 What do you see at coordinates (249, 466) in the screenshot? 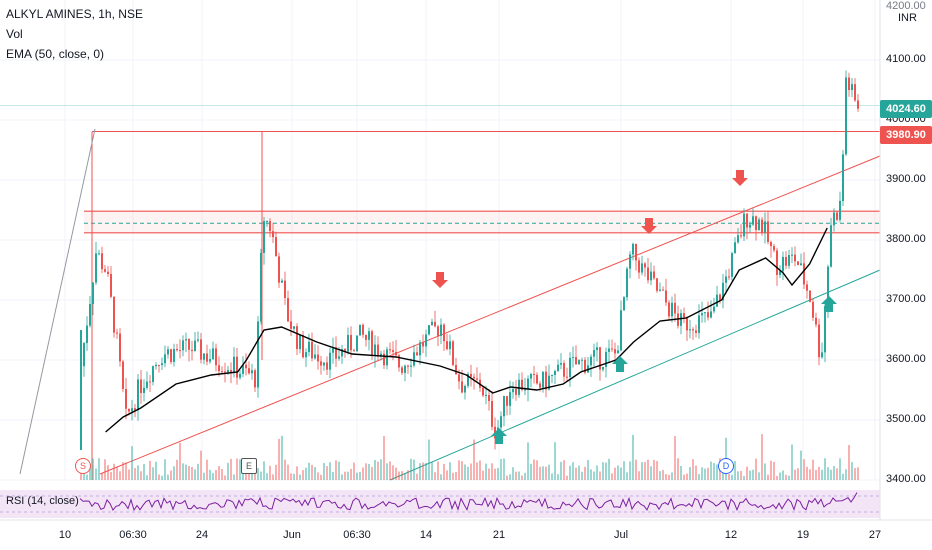
I see `earnings-marker: E` at bounding box center [249, 466].